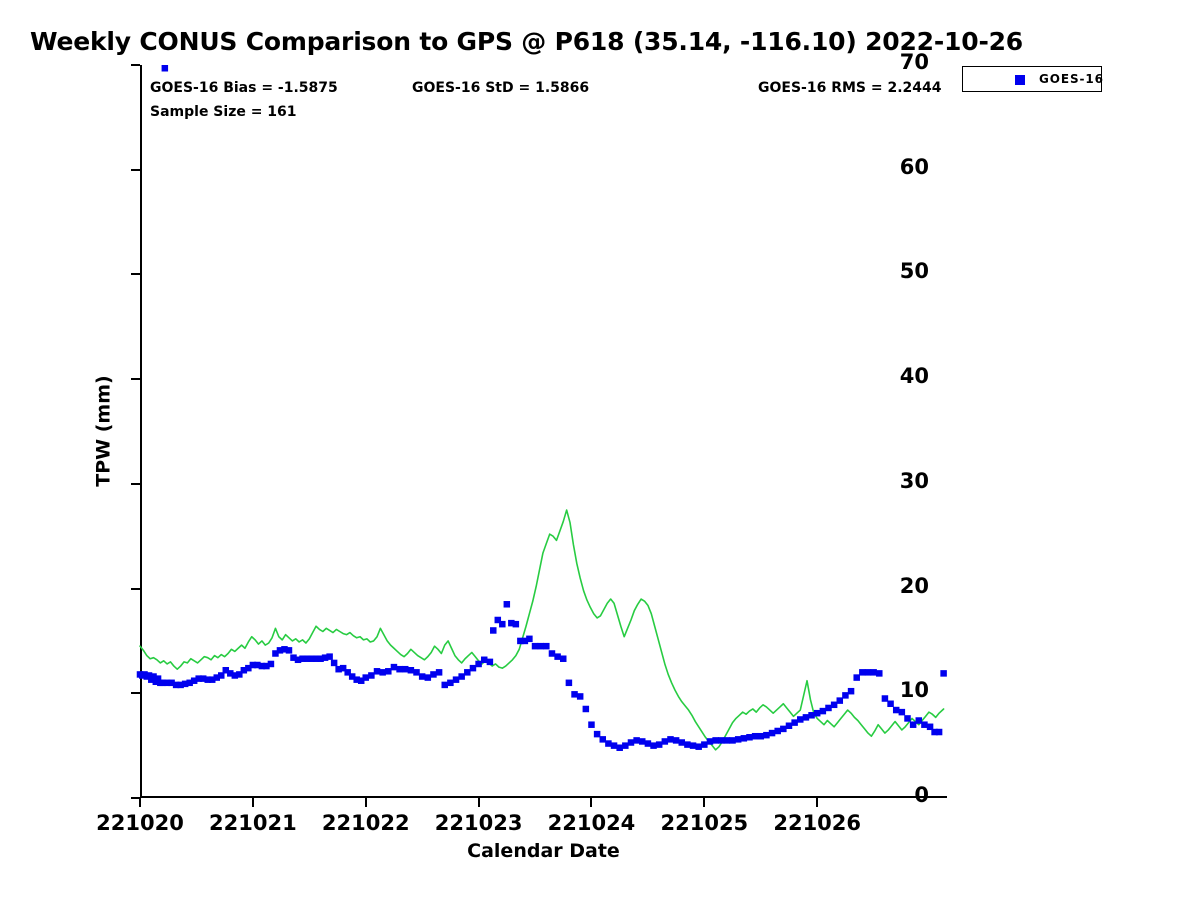 Image resolution: width=1200 pixels, height=900 pixels. What do you see at coordinates (140, 823) in the screenshot?
I see `x-tick-label-221020: 221020` at bounding box center [140, 823].